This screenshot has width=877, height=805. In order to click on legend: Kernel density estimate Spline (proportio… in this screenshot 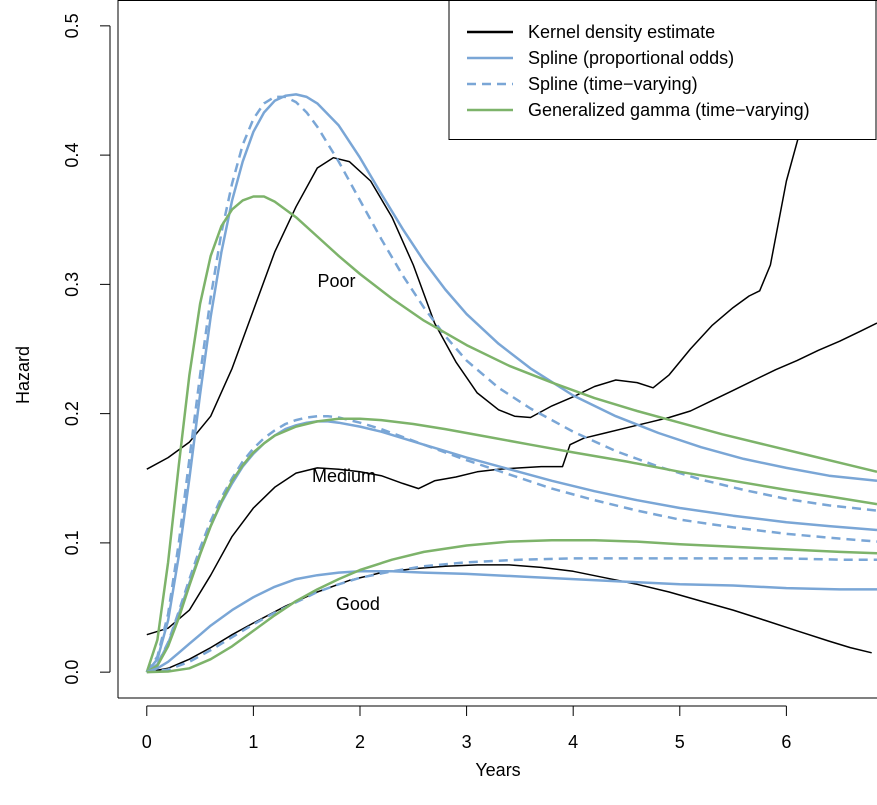, I will do `click(662, 70)`.